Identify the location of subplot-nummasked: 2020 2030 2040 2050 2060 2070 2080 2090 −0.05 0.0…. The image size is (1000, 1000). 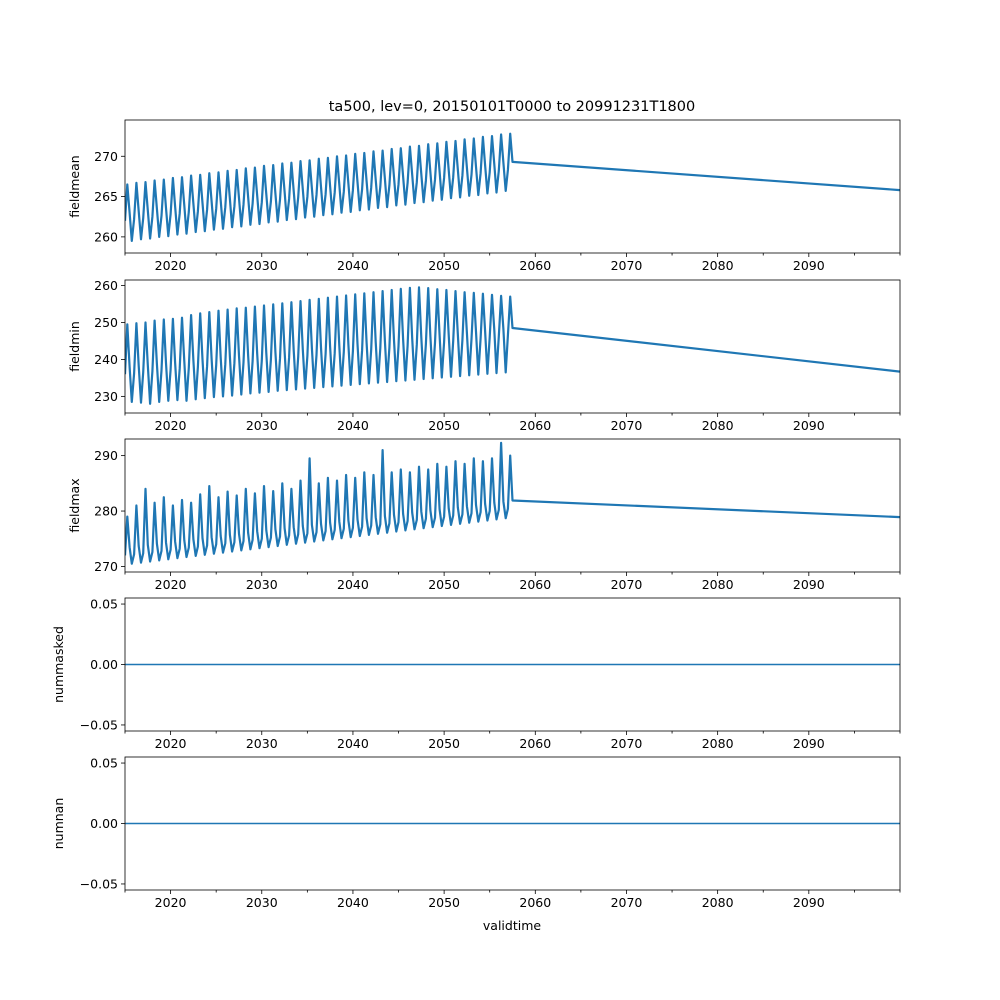
(476, 674).